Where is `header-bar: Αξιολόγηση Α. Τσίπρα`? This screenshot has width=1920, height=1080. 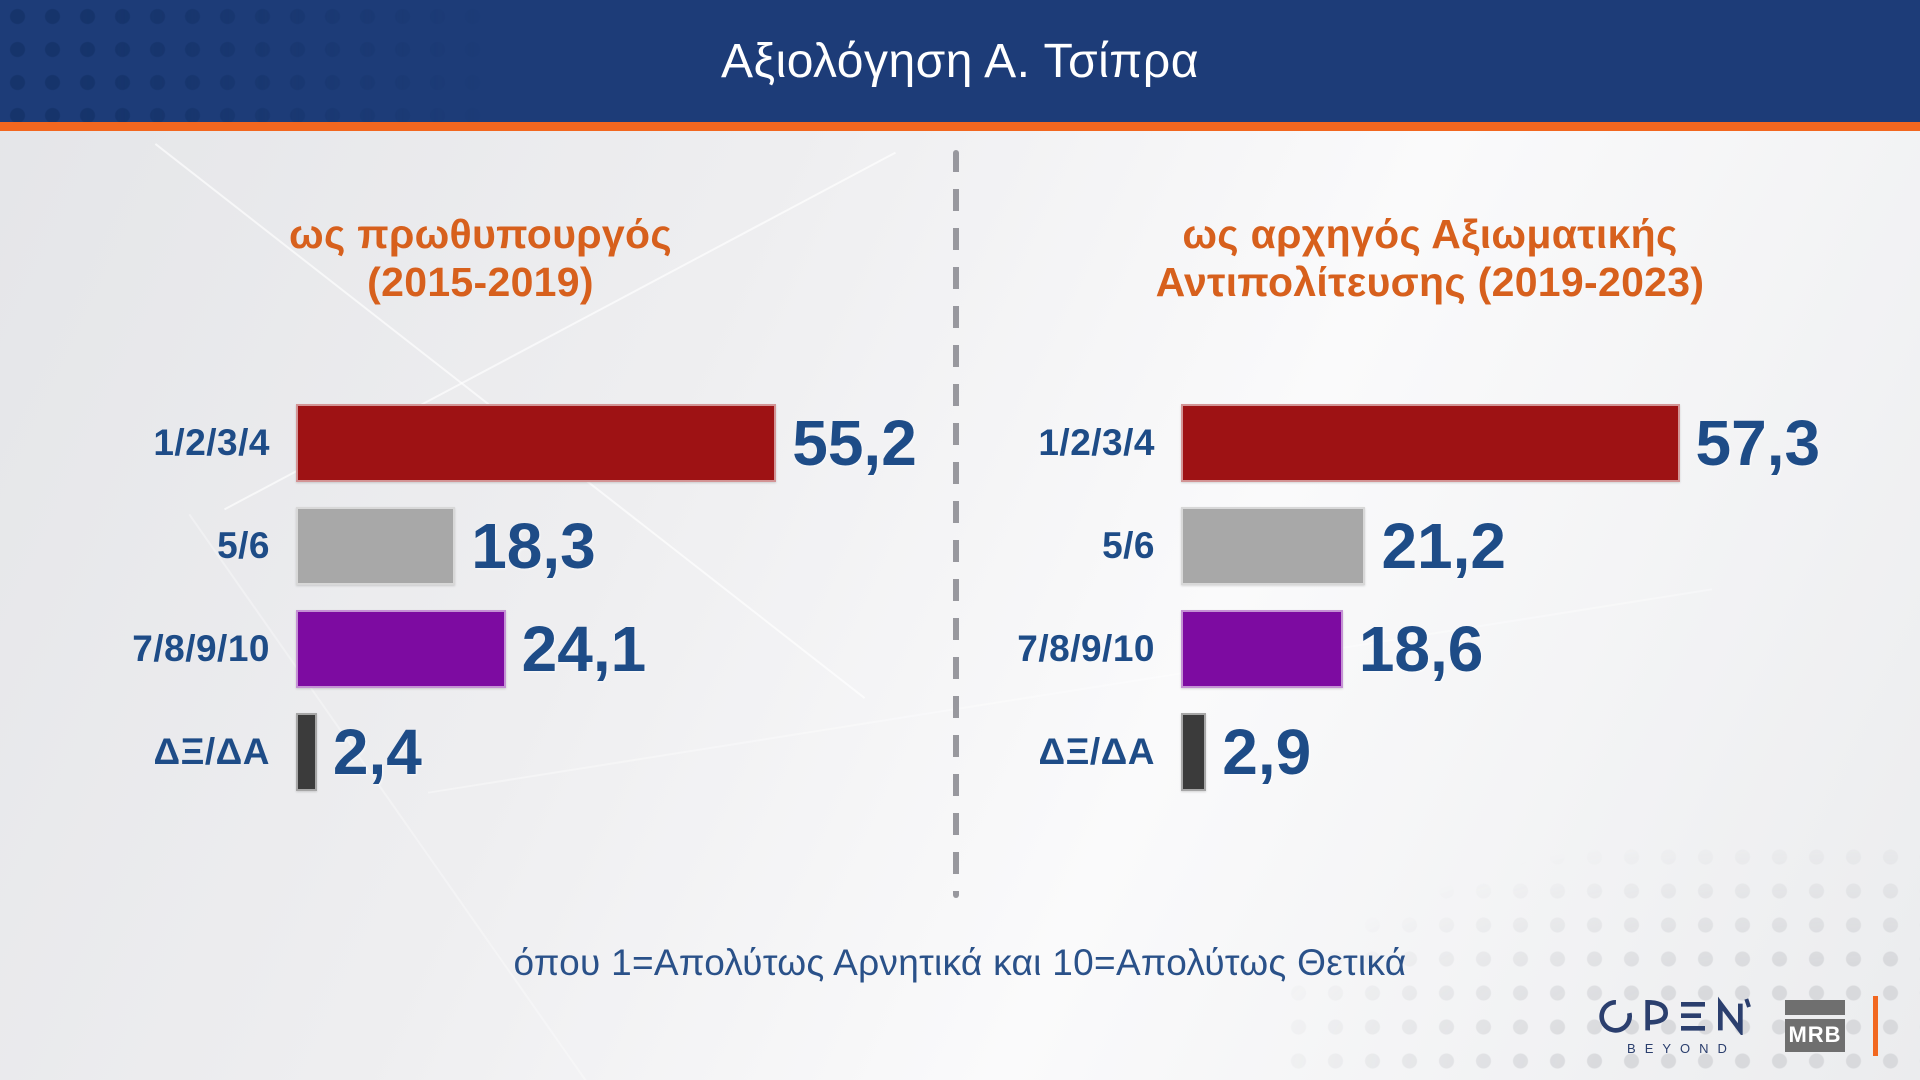
header-bar: Αξιολόγηση Α. Τσίπρα is located at coordinates (960, 61).